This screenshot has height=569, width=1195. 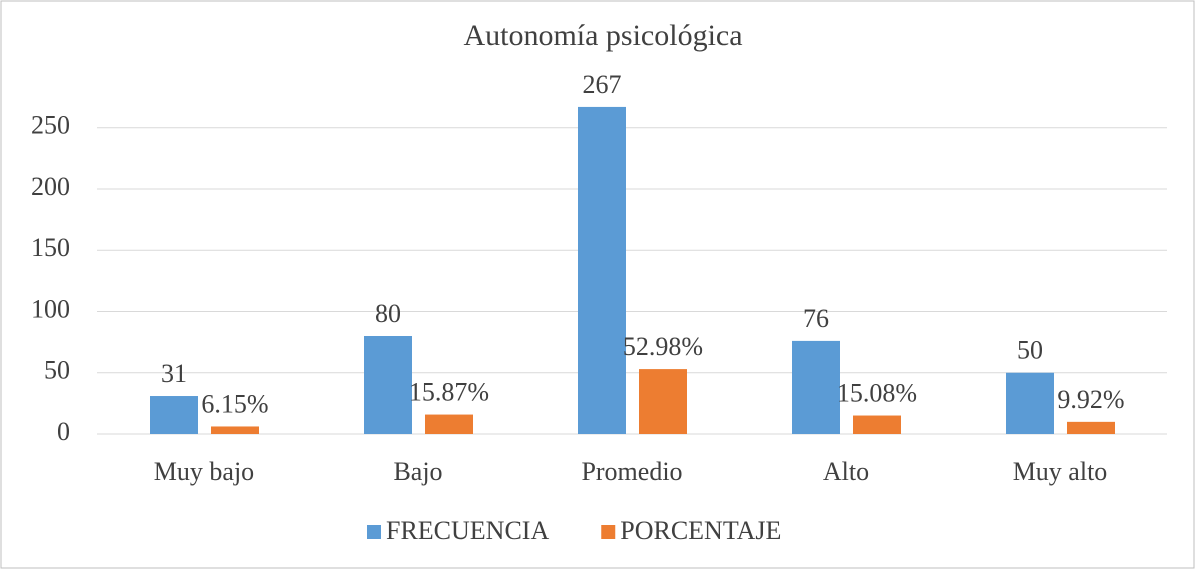 What do you see at coordinates (602, 84) in the screenshot?
I see `data-label: 267` at bounding box center [602, 84].